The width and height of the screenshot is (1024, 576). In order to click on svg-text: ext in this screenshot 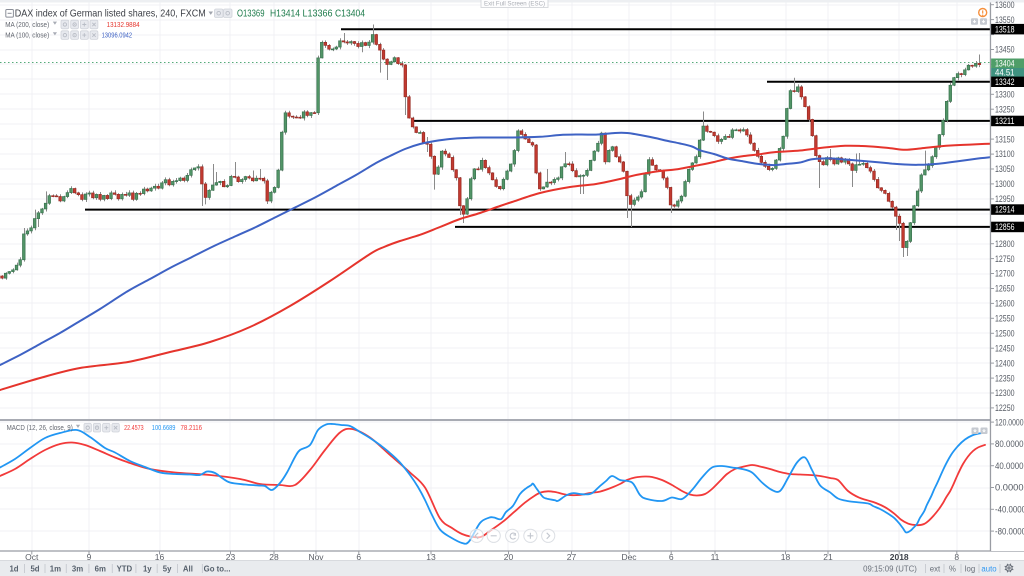, I will do `click(935, 569)`.